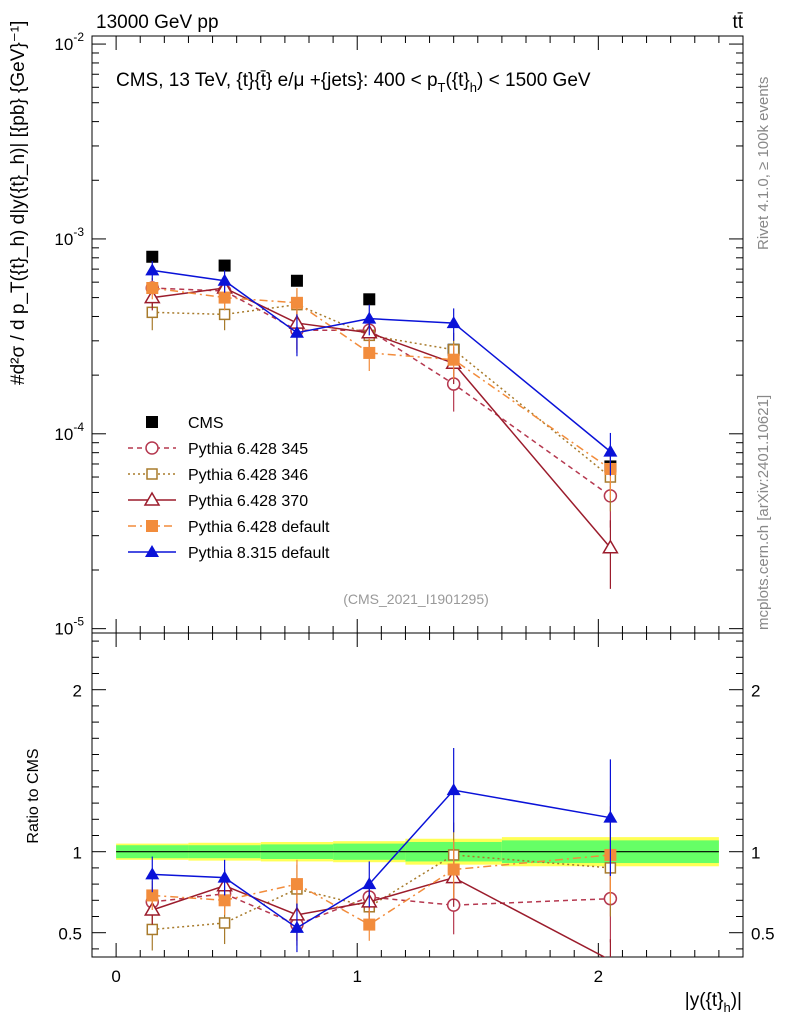  Describe the element at coordinates (755, 853) in the screenshot. I see `ratio-y-tick-label-right: 1` at that location.